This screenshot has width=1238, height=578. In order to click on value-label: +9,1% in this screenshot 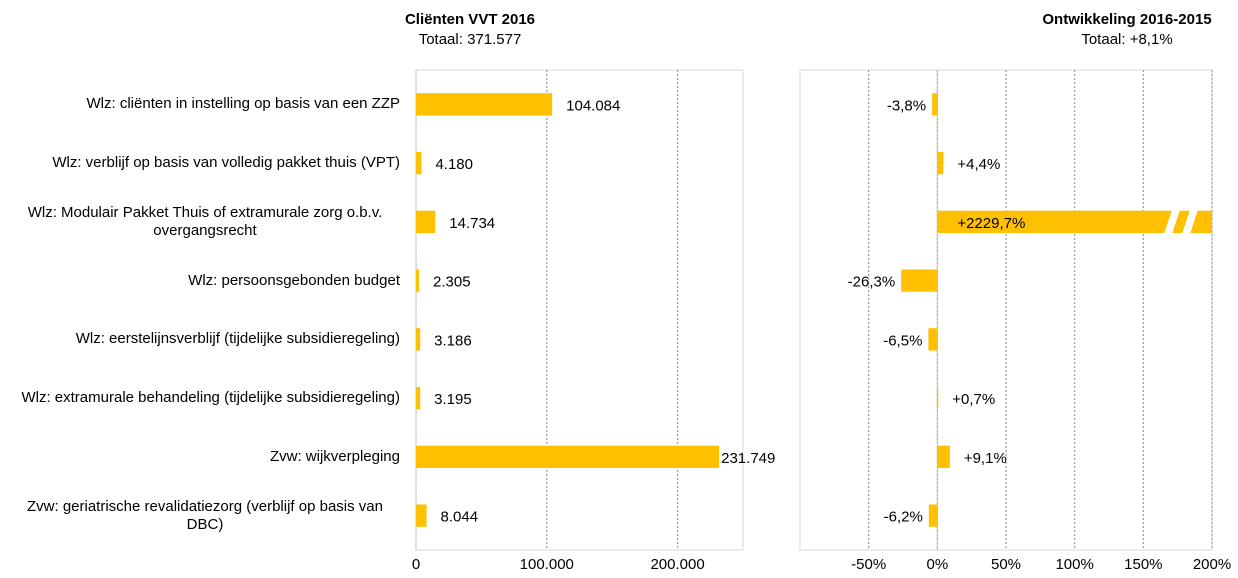, I will do `click(985, 458)`.